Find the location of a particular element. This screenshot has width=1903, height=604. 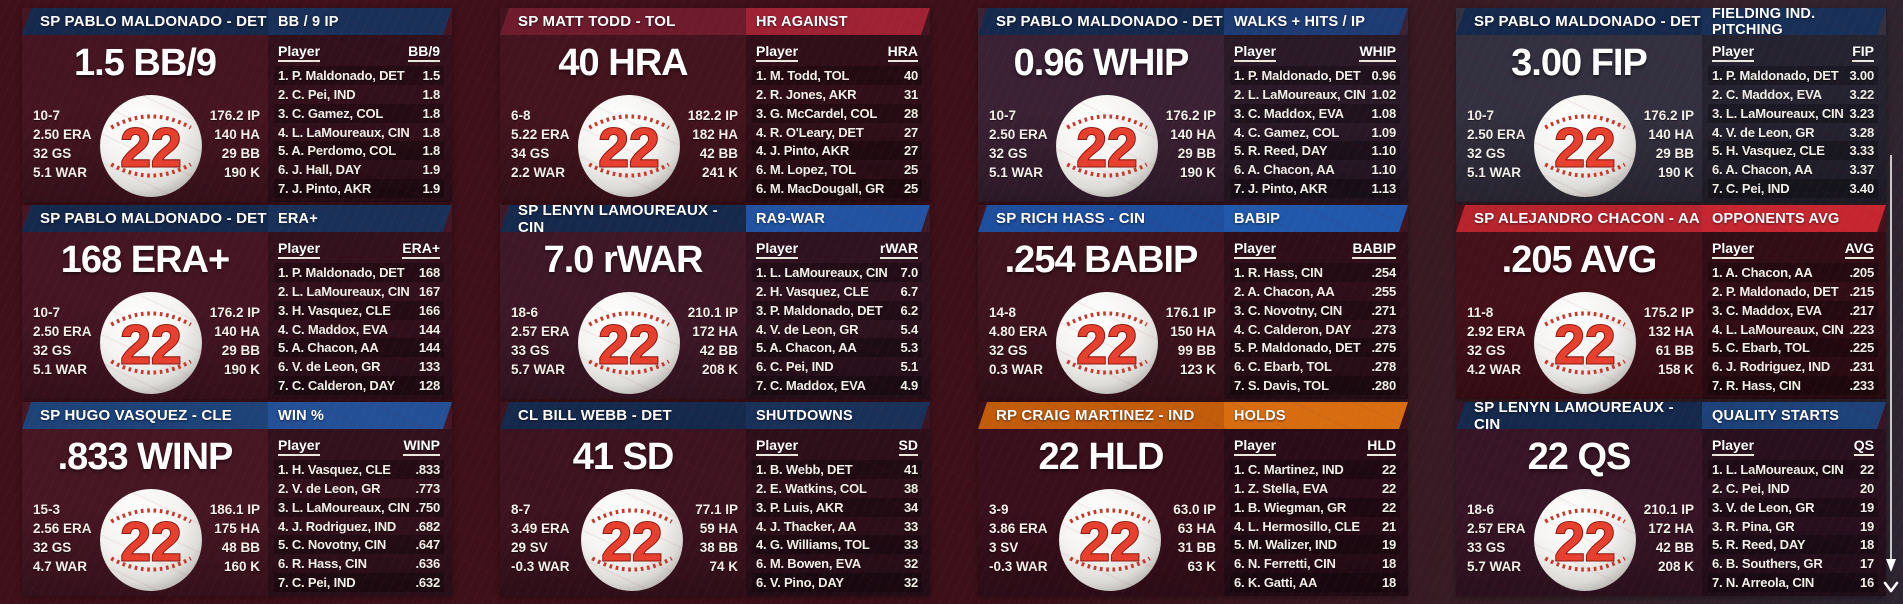

leaderboard-row: 6. C. Ebarb, TOL .278 is located at coordinates (1315, 366).